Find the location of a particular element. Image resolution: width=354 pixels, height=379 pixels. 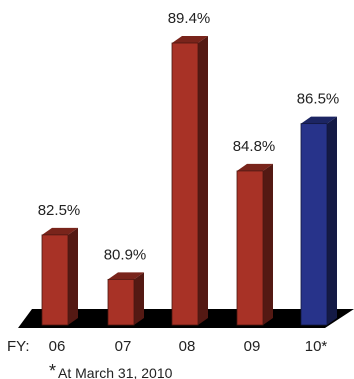

x-tick-label: 06 is located at coordinates (57, 346).